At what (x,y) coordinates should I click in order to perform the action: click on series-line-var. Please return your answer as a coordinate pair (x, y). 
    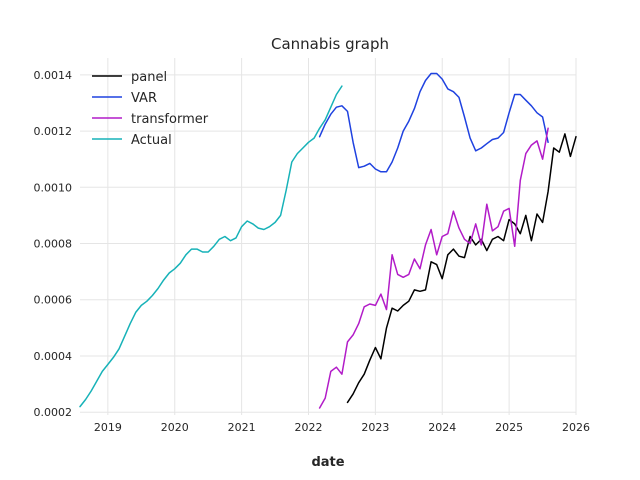
    Looking at the image, I should click on (433, 122).